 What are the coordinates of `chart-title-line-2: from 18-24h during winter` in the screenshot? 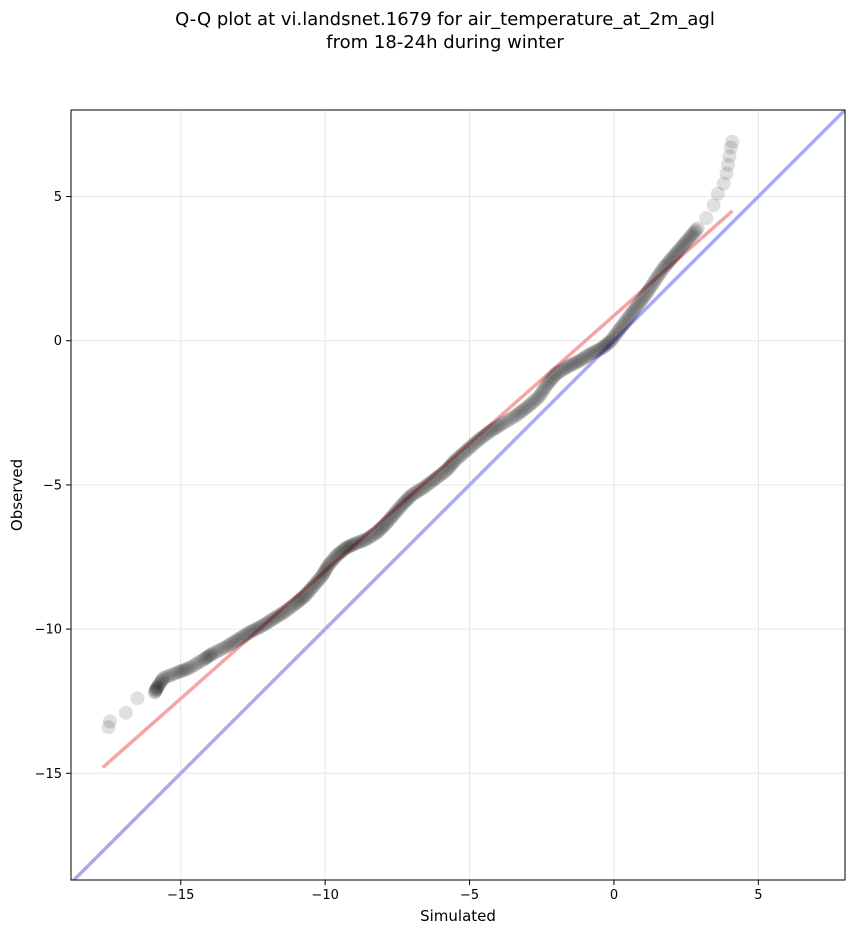 It's located at (445, 42).